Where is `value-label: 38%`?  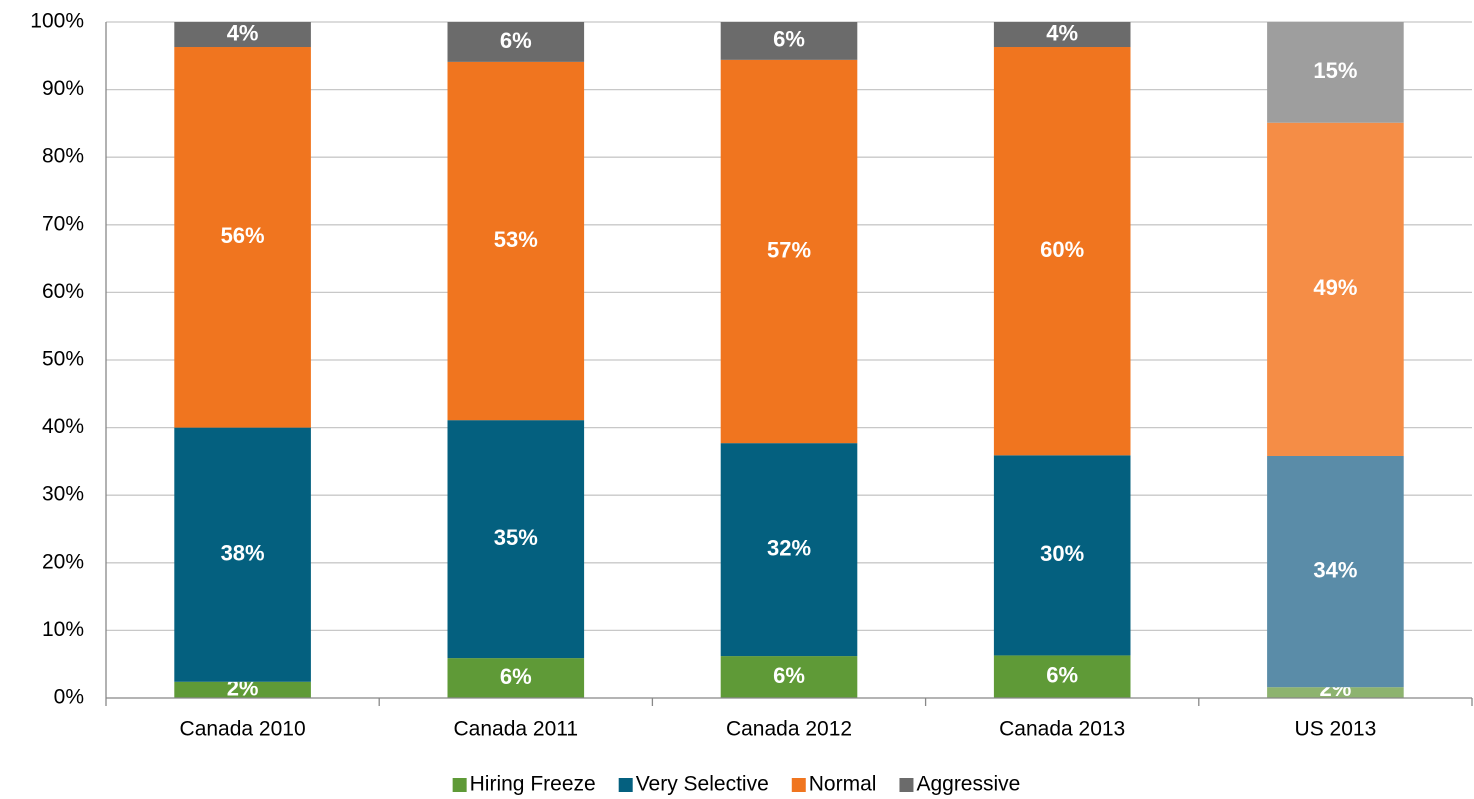
value-label: 38% is located at coordinates (243, 553).